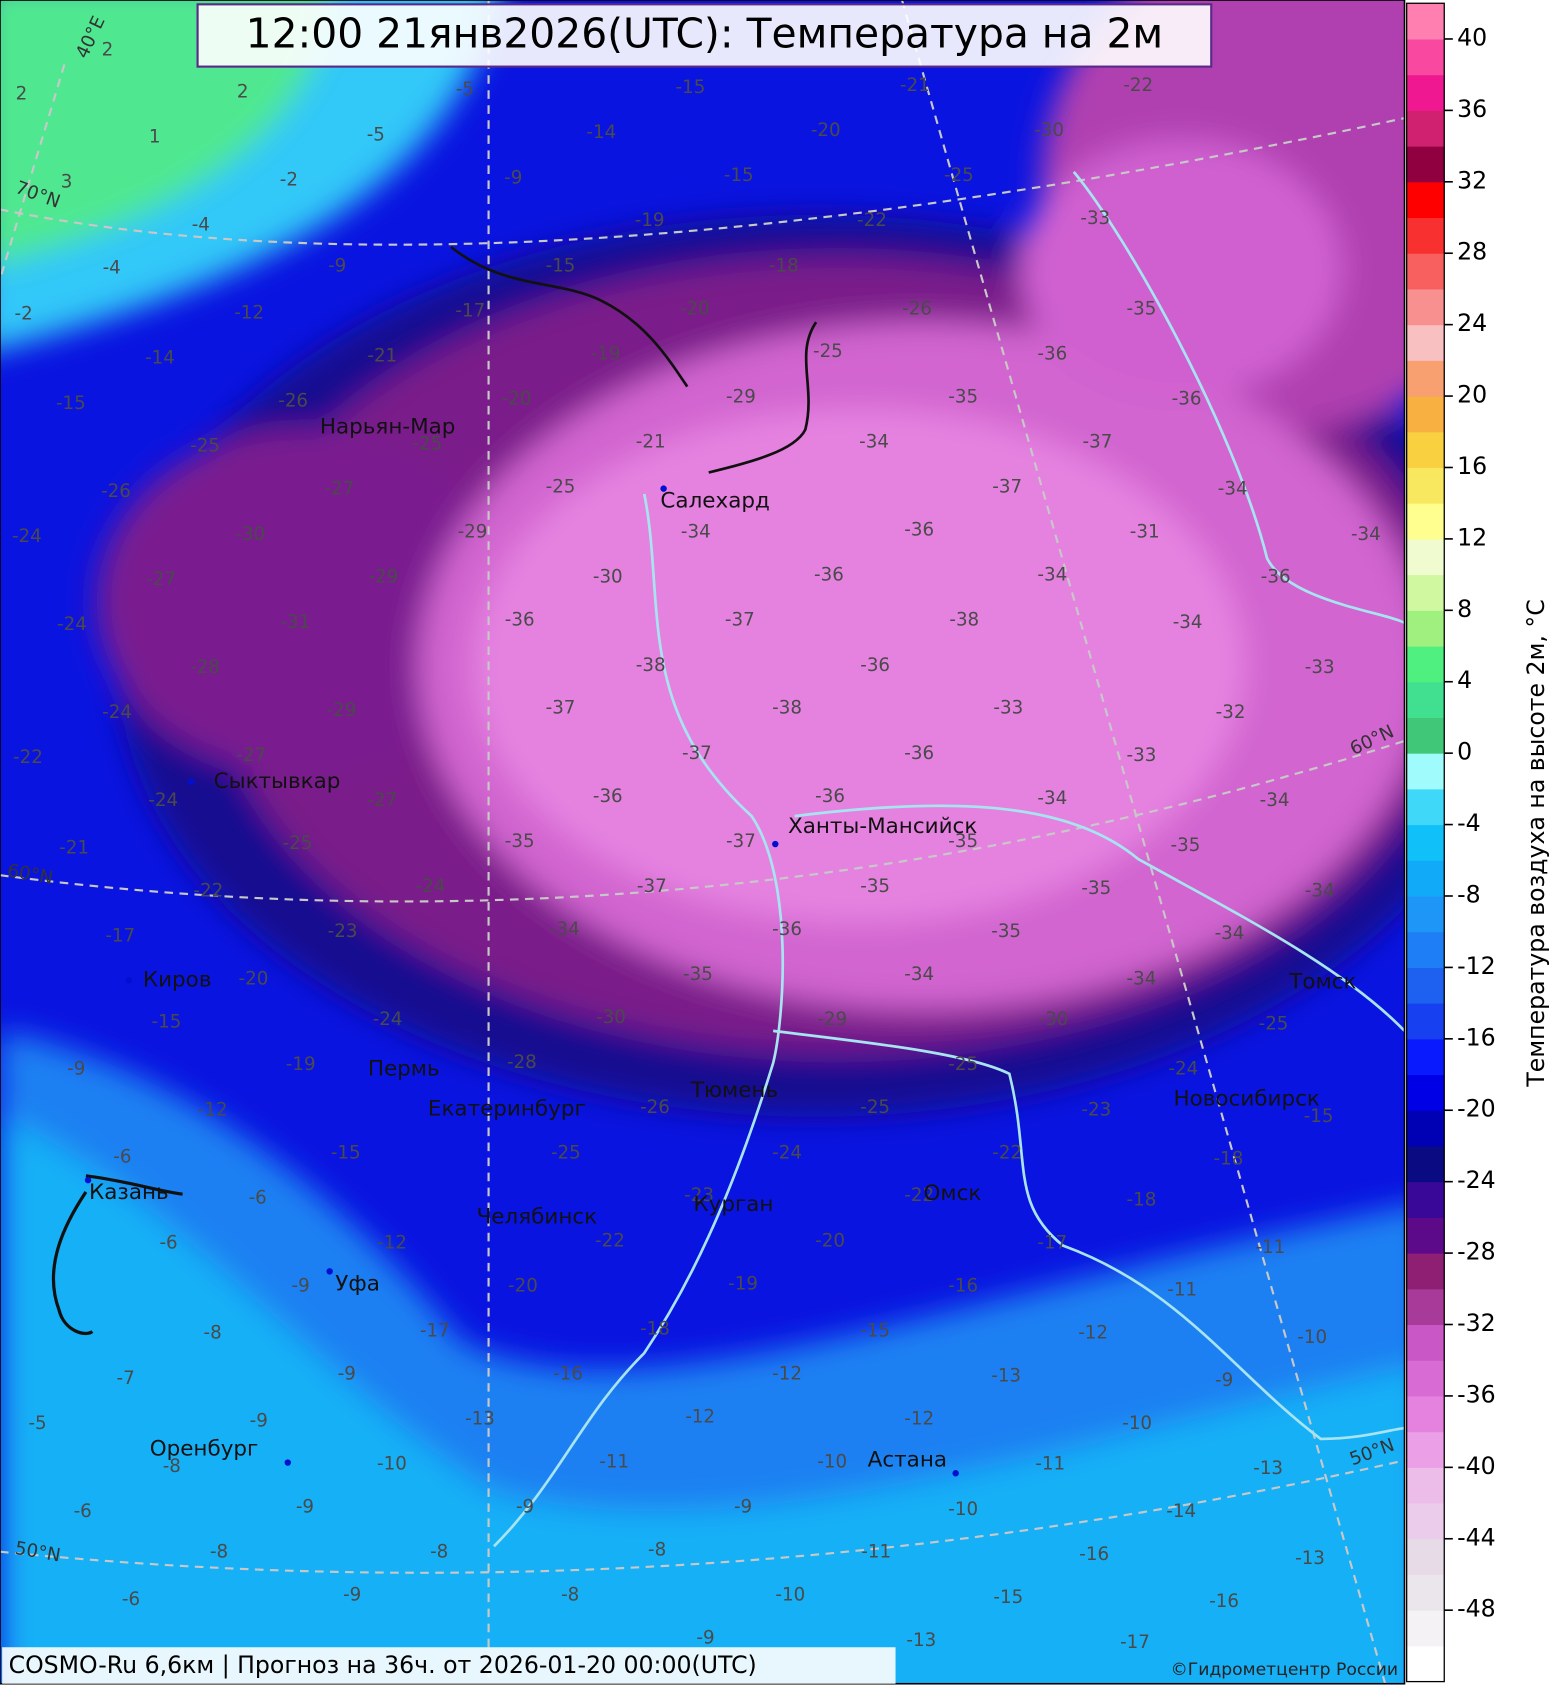  Describe the element at coordinates (213, 1333) in the screenshot. I see `temperature-label: -8` at that location.